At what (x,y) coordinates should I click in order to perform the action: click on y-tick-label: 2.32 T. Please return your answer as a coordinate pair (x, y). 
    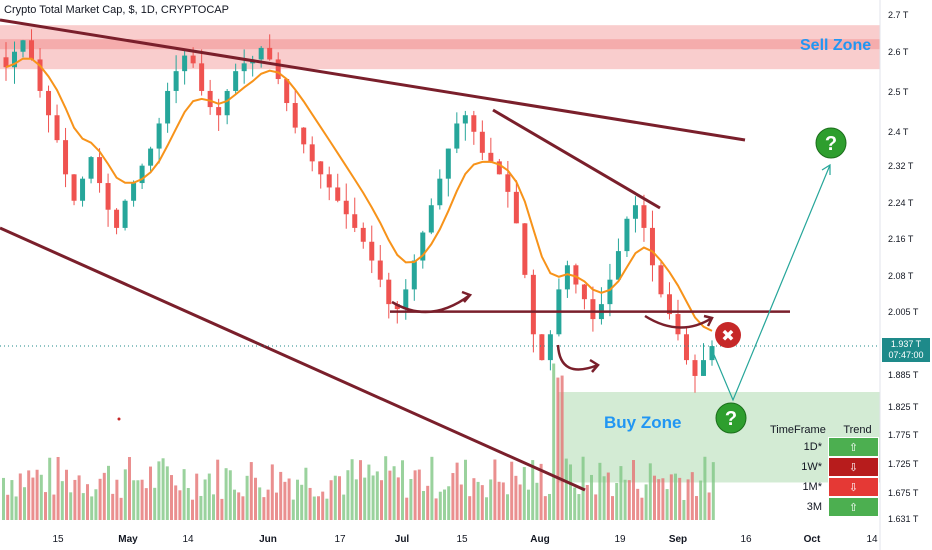
    Looking at the image, I should click on (901, 166).